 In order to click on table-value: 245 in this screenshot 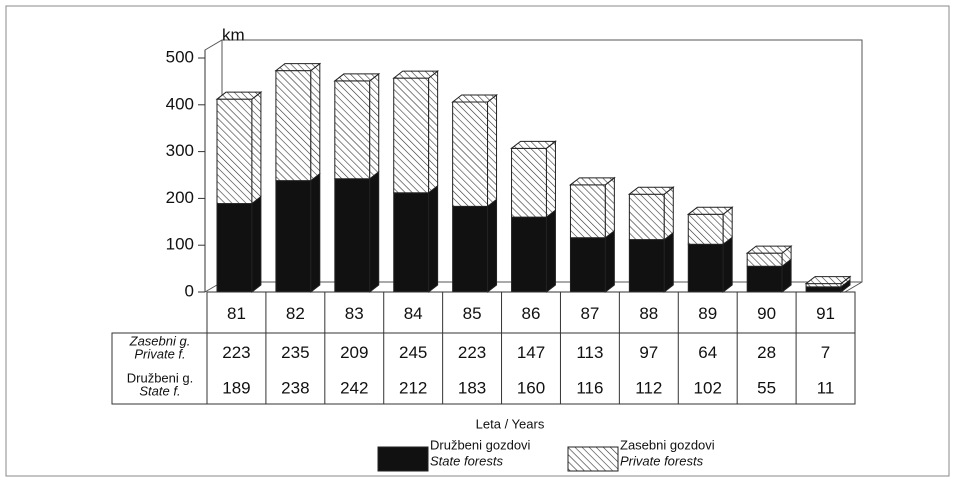, I will do `click(413, 352)`.